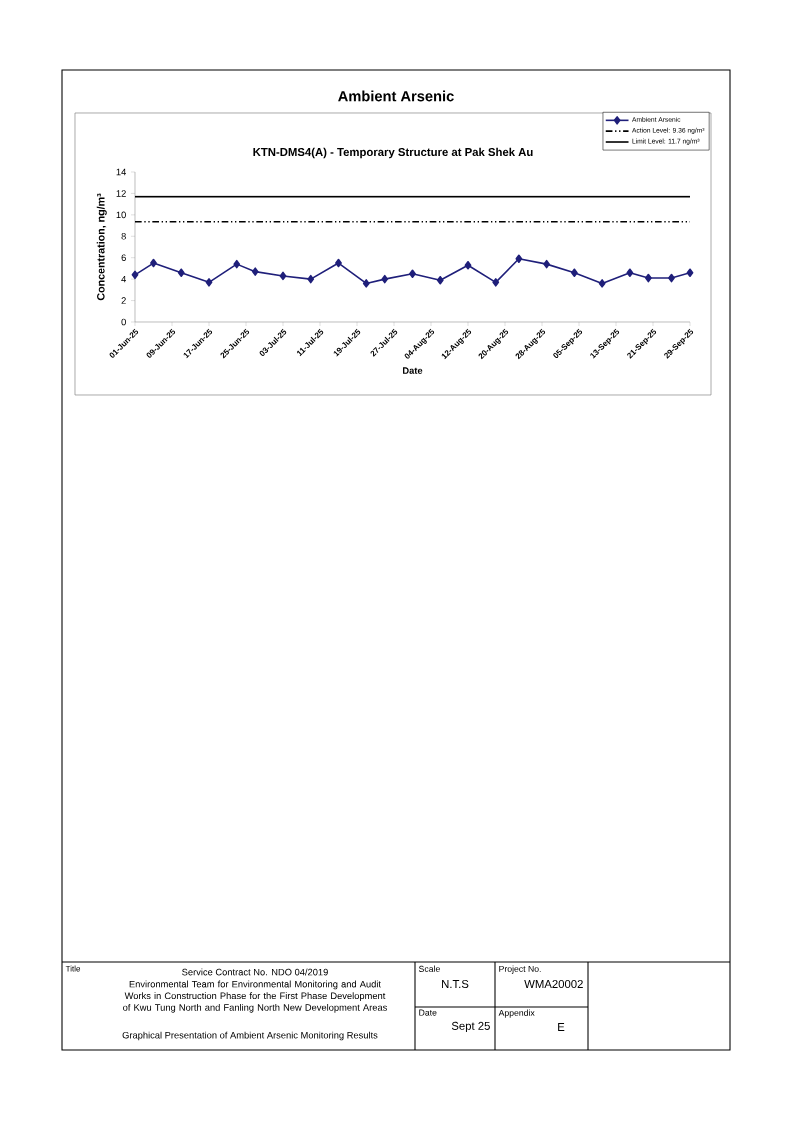 The image size is (794, 1123). Describe the element at coordinates (124, 279) in the screenshot. I see `y-tick-label: 4` at that location.